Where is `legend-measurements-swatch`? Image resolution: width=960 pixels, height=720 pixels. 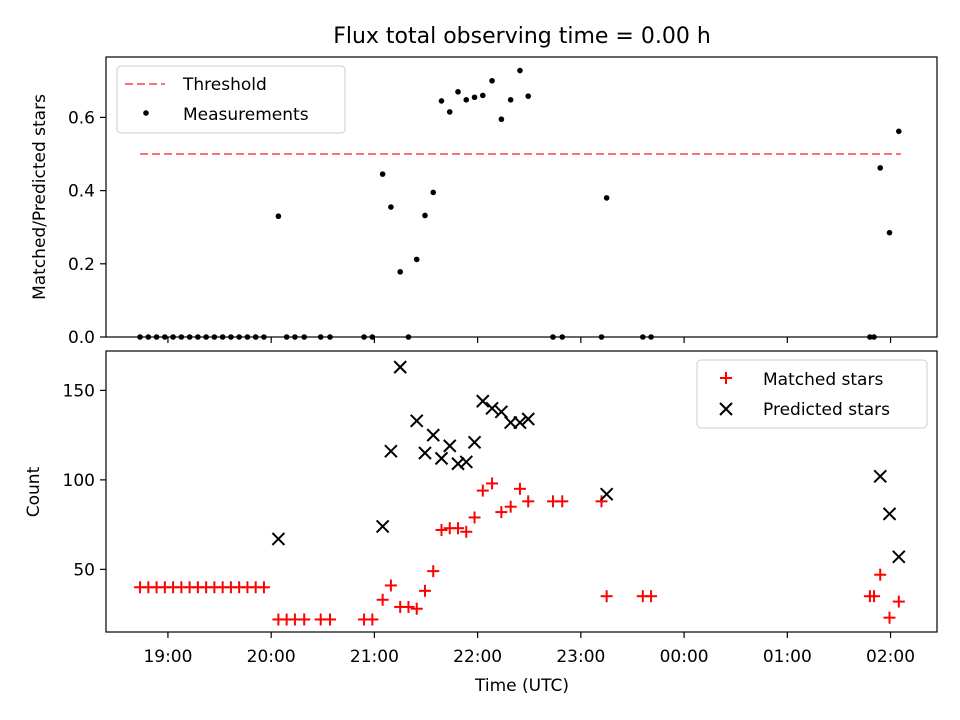
legend-measurements-swatch is located at coordinates (146, 113).